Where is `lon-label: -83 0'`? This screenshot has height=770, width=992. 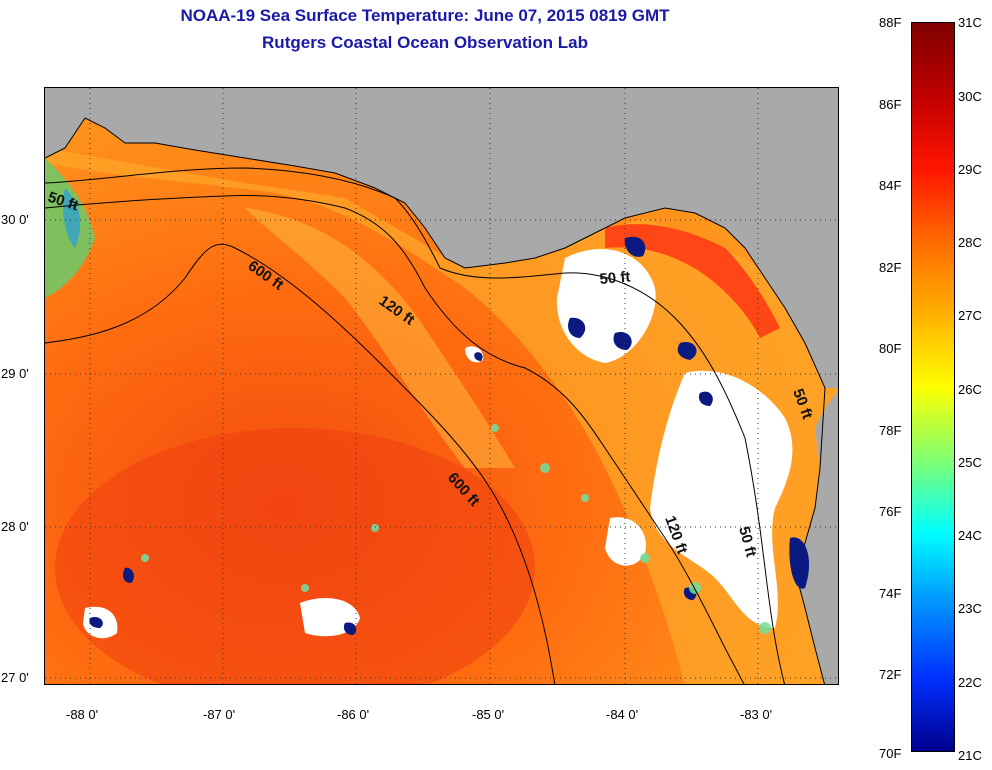 lon-label: -83 0' is located at coordinates (756, 714).